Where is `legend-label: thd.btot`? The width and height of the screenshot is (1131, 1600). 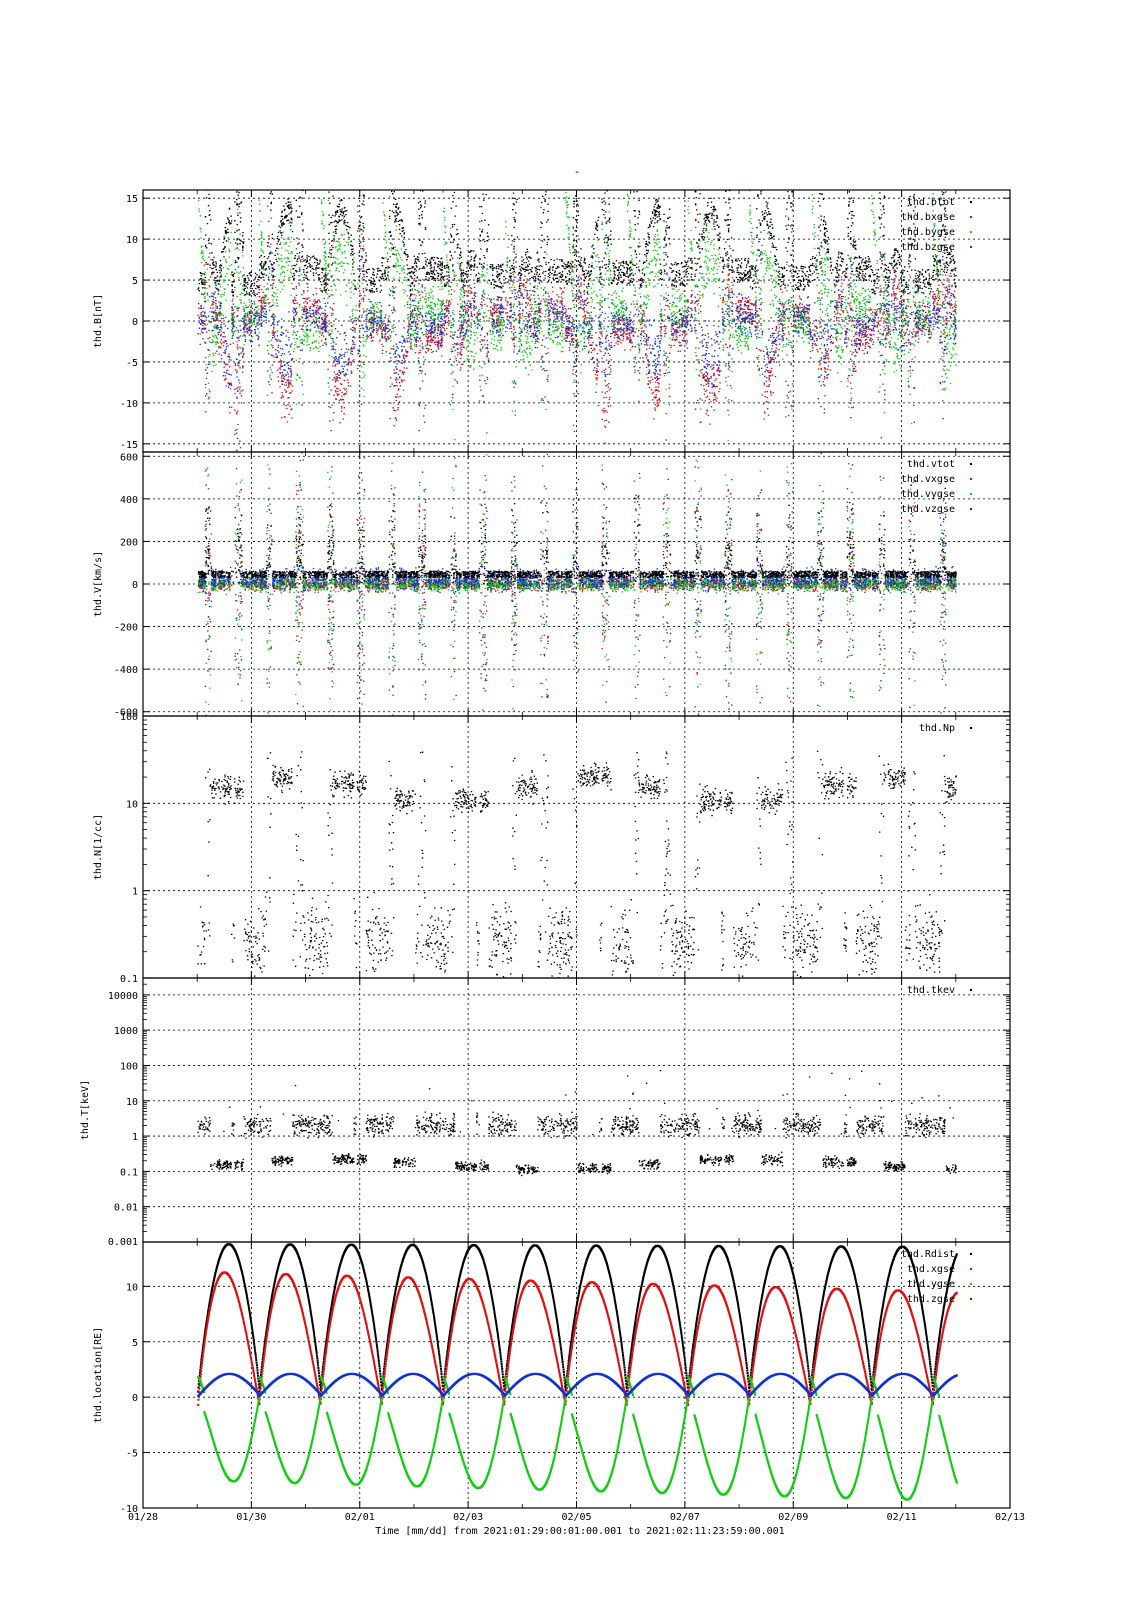 legend-label: thd.btot is located at coordinates (931, 202).